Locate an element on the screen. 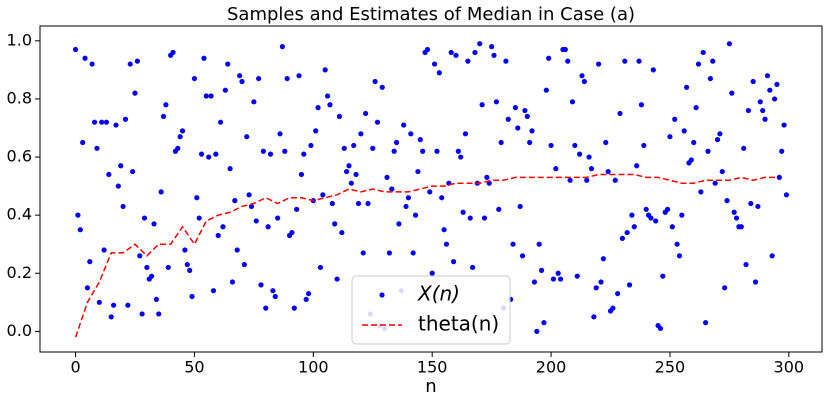  legend: X(n) theta(n) is located at coordinates (431, 310).